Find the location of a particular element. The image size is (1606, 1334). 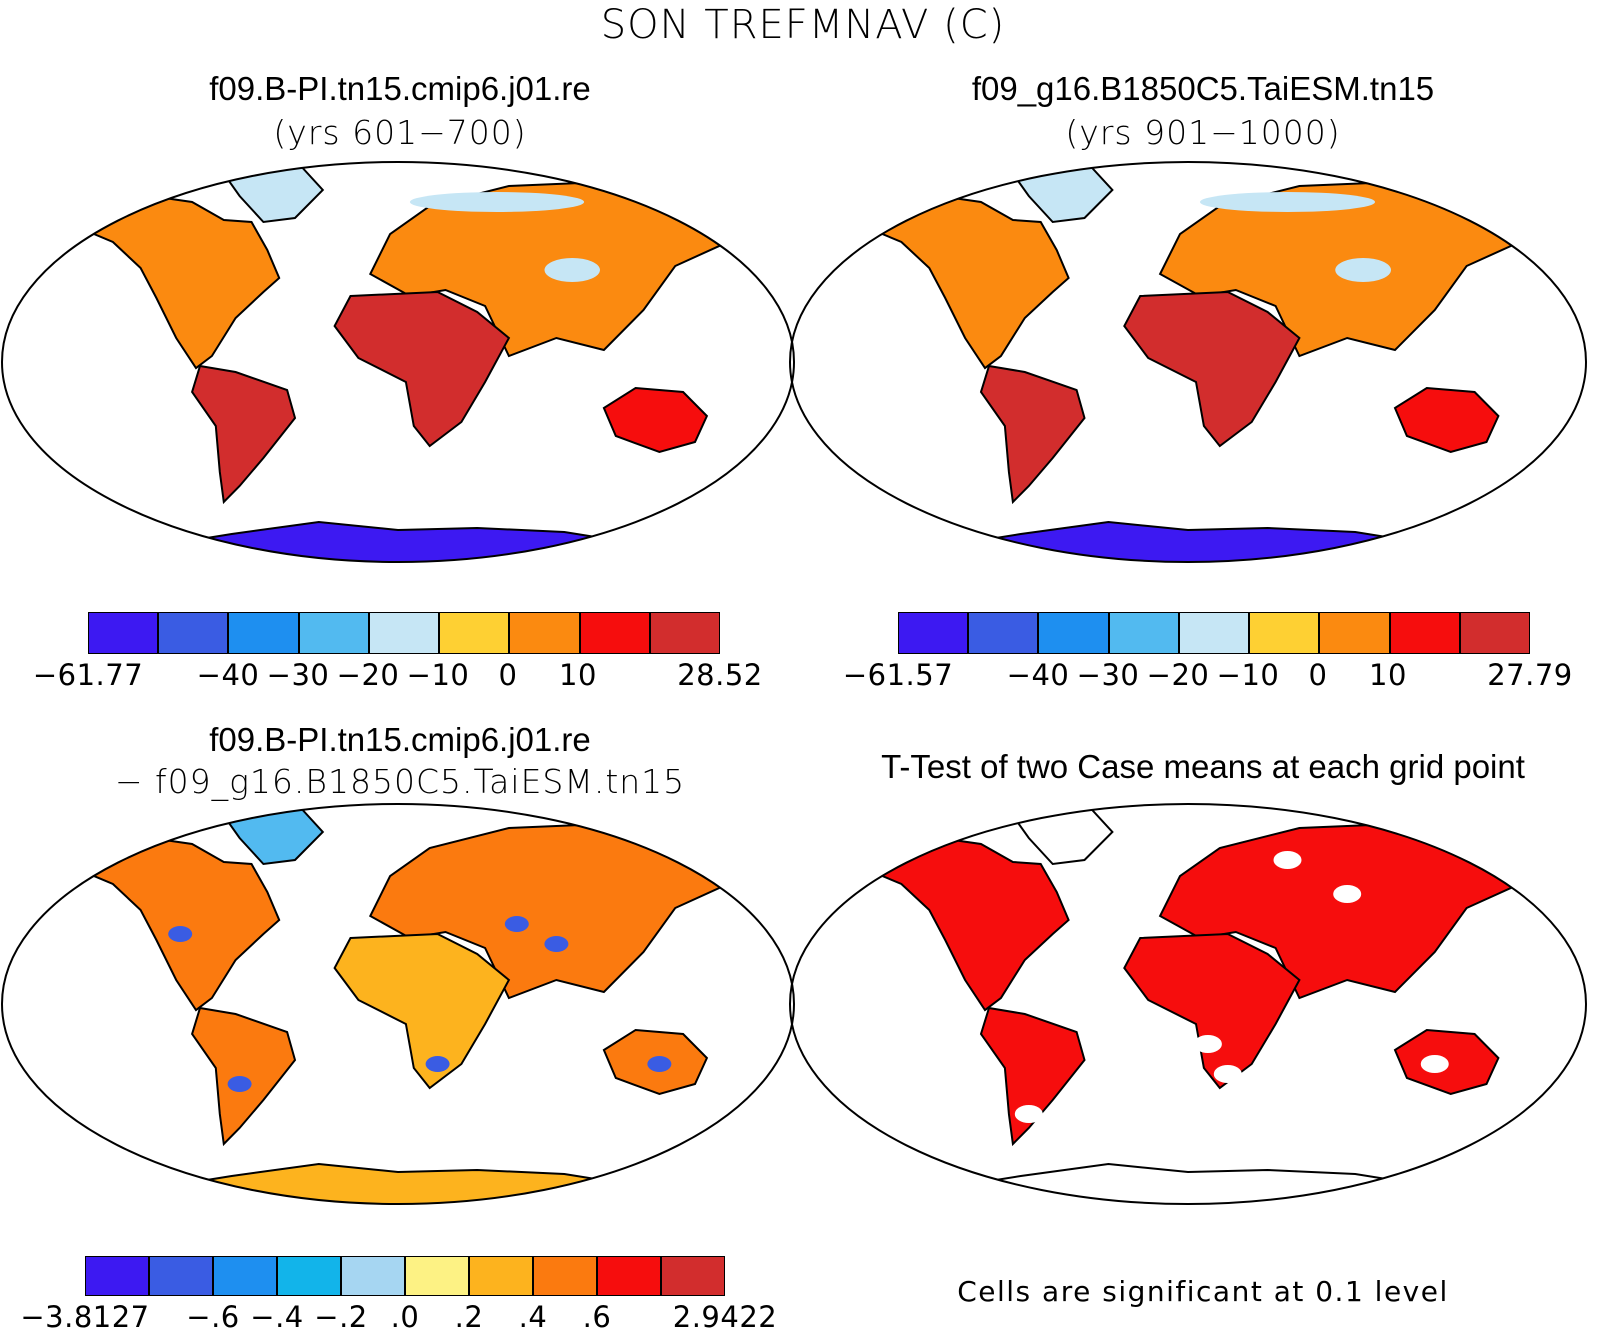

colorbar-tick-label: −3.8127 is located at coordinates (85, 1317).